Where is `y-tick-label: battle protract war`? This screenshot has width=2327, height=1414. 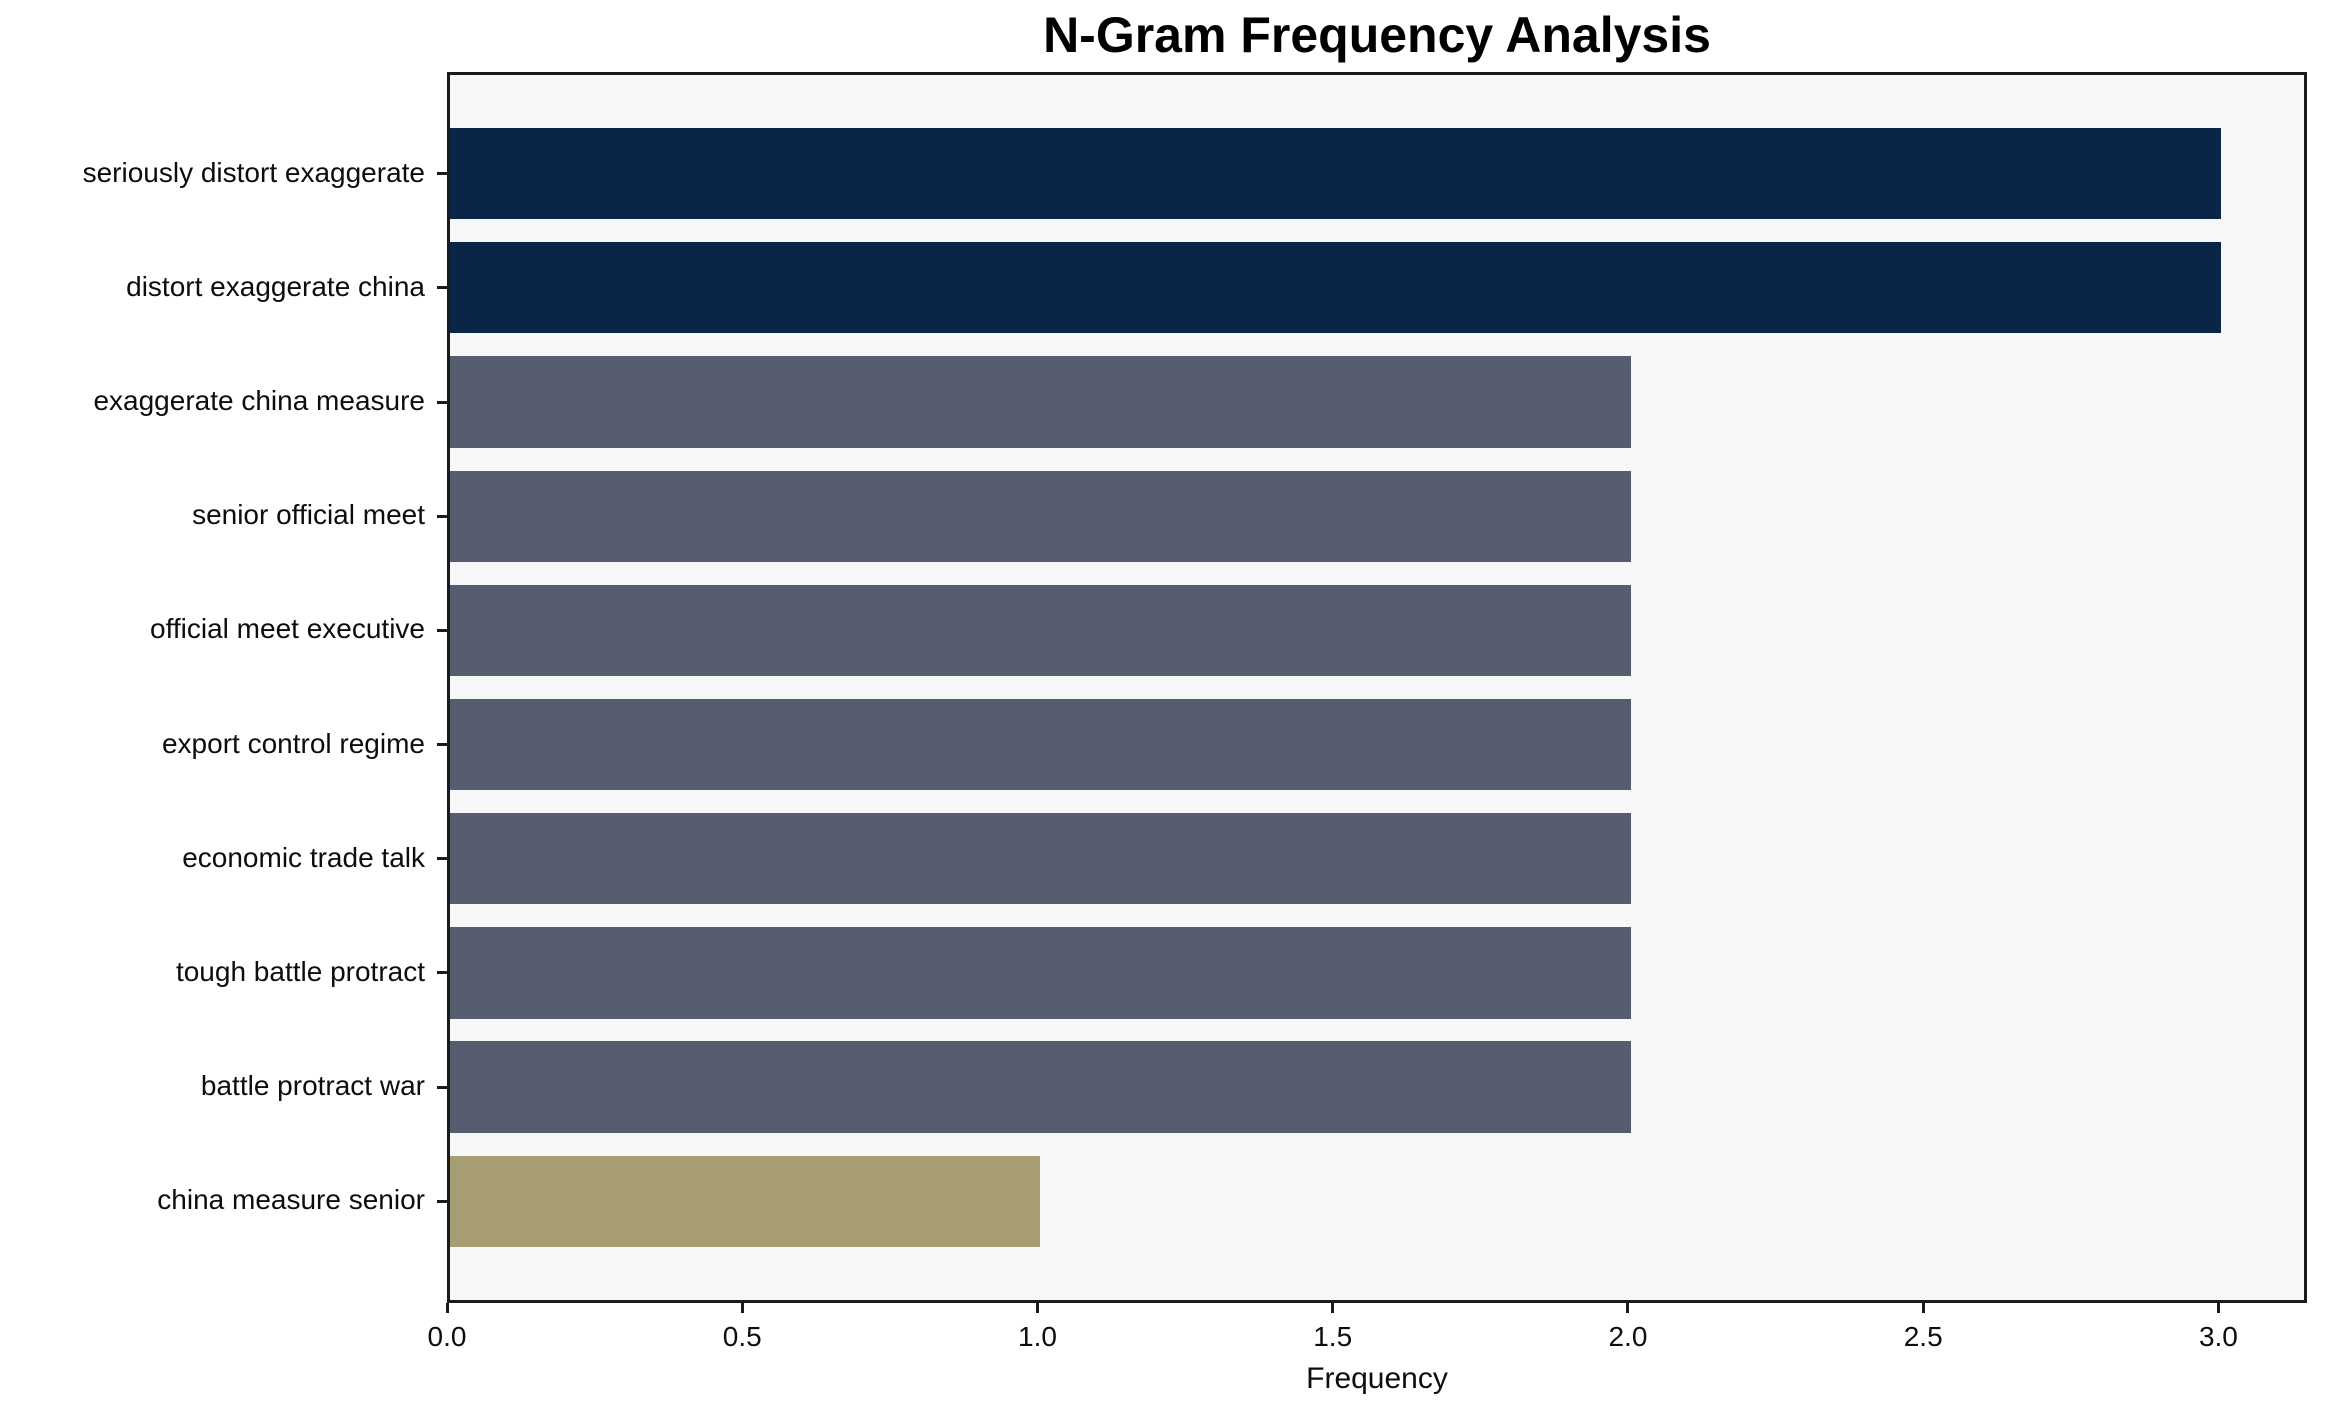 y-tick-label: battle protract war is located at coordinates (312, 1086).